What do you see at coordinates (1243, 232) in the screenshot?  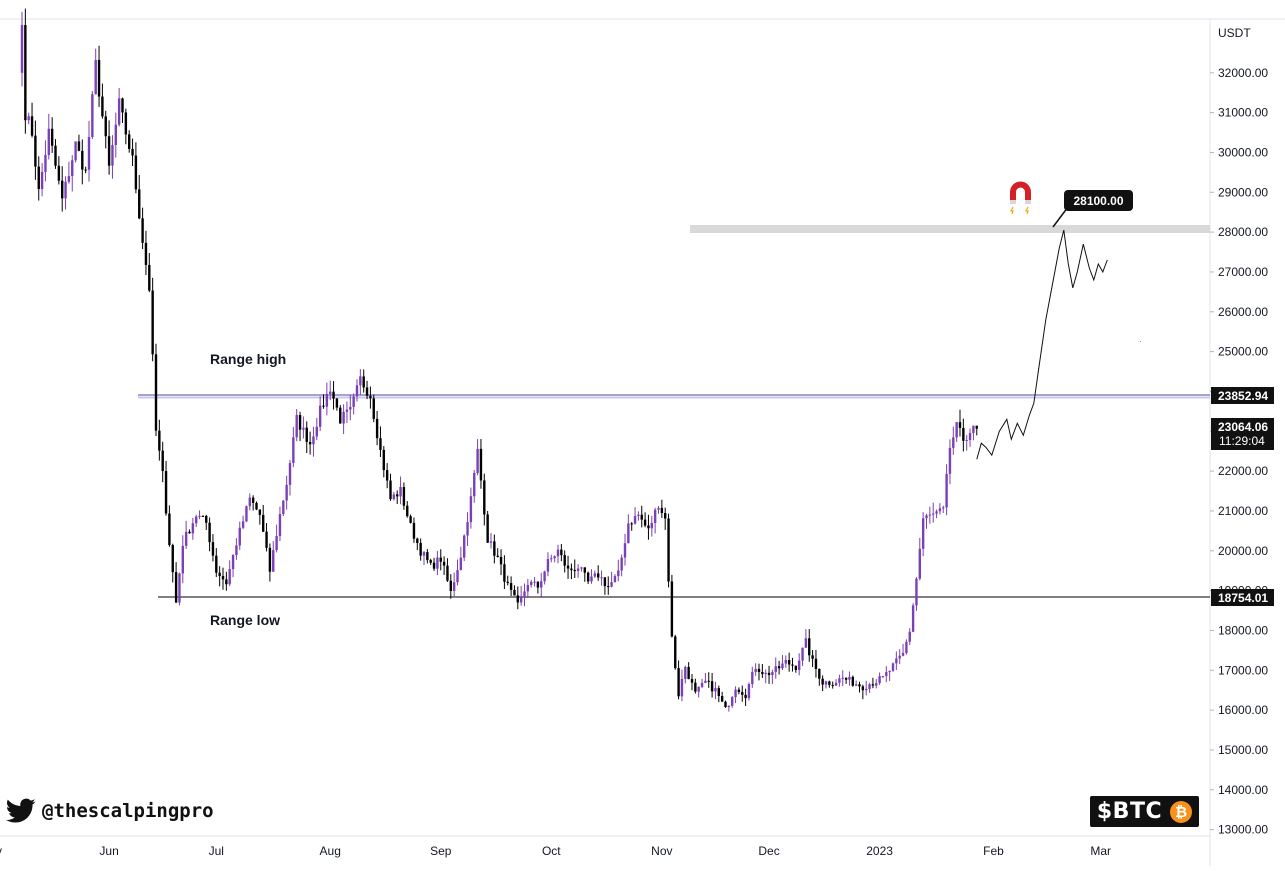 I see `price-tick-label: 28000.00` at bounding box center [1243, 232].